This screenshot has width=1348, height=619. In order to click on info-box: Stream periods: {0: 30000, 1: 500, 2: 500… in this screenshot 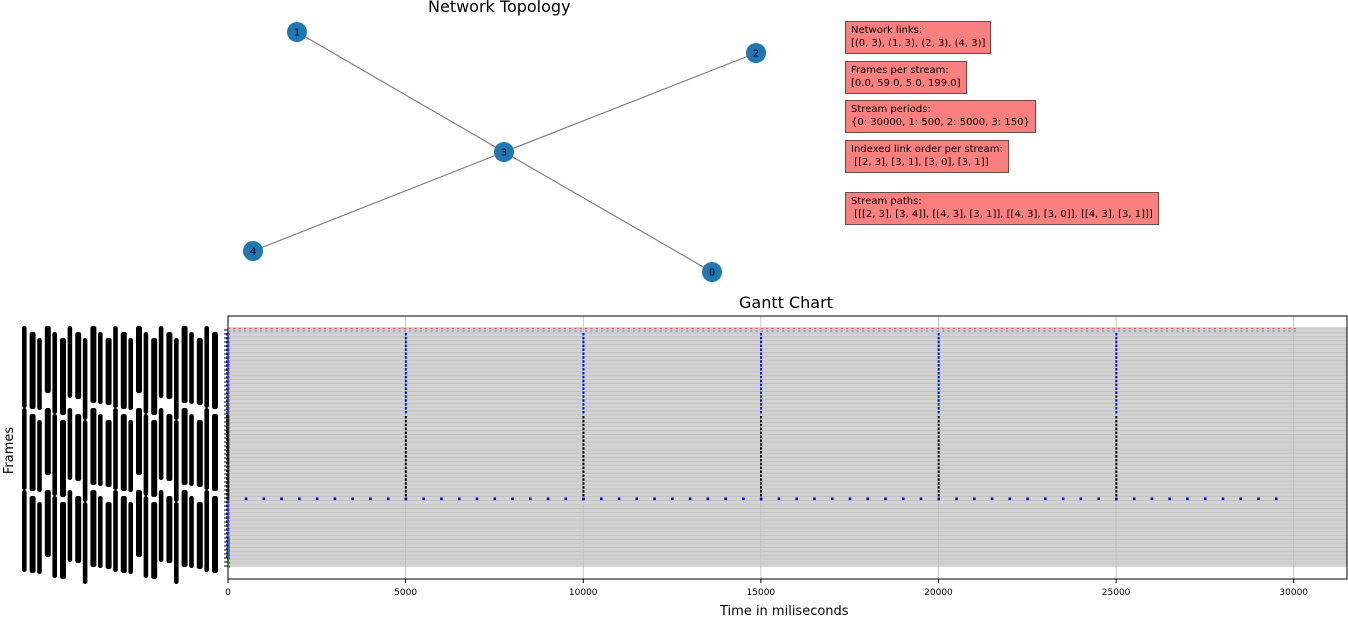, I will do `click(940, 116)`.